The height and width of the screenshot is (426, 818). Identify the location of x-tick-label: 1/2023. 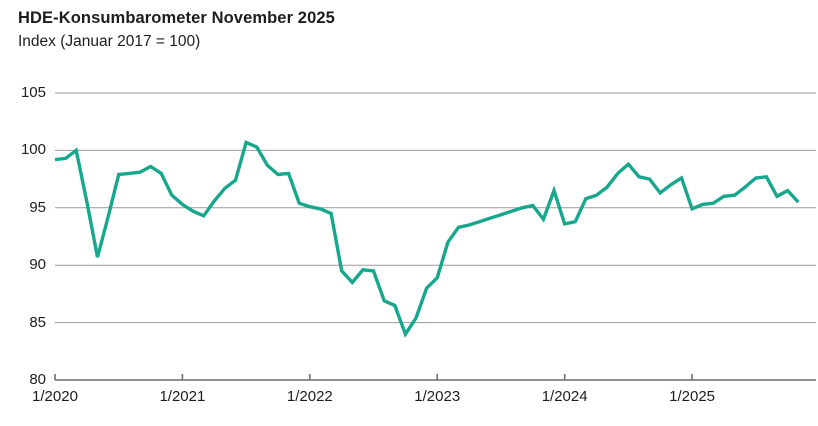
(437, 396).